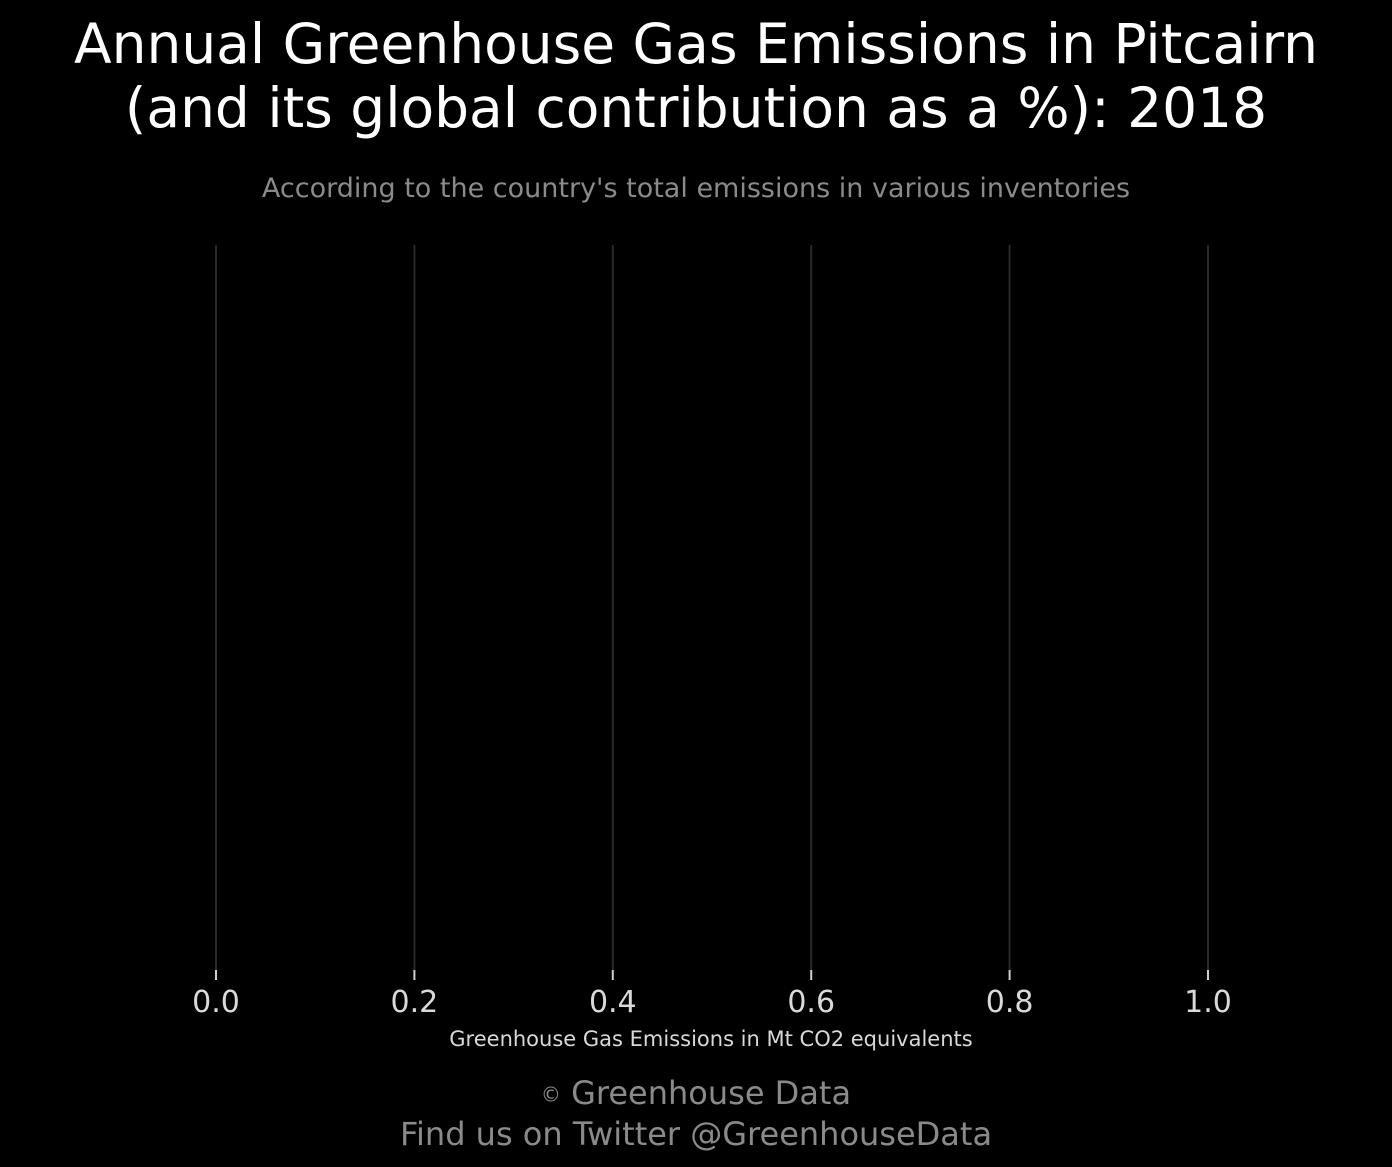 This screenshot has height=1167, width=1392. Describe the element at coordinates (1208, 1002) in the screenshot. I see `x-tick-label-1.0: 1.0` at that location.